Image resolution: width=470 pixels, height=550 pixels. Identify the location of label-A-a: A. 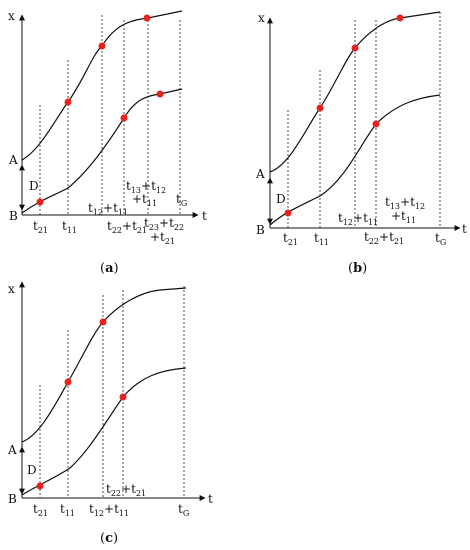
(13, 160).